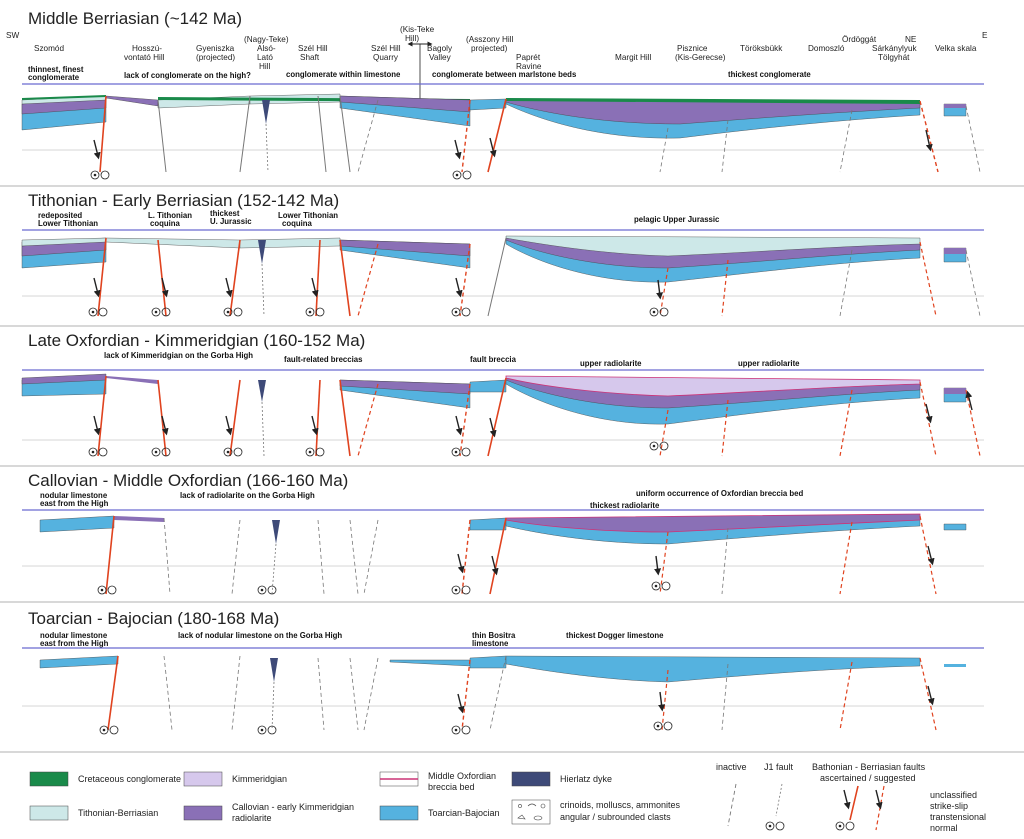 Image resolution: width=1024 pixels, height=839 pixels. What do you see at coordinates (953, 795) in the screenshot?
I see `legend-unclassified: unclassified` at bounding box center [953, 795].